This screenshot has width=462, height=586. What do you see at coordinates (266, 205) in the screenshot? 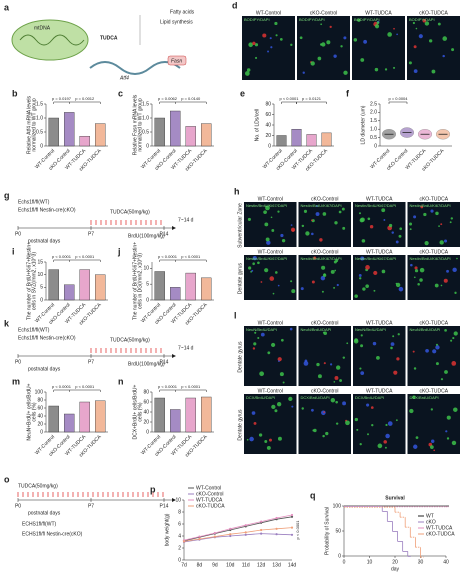
I see `stain-label: Nestin/BrdU/Ki67/DAPI` at bounding box center [266, 205].